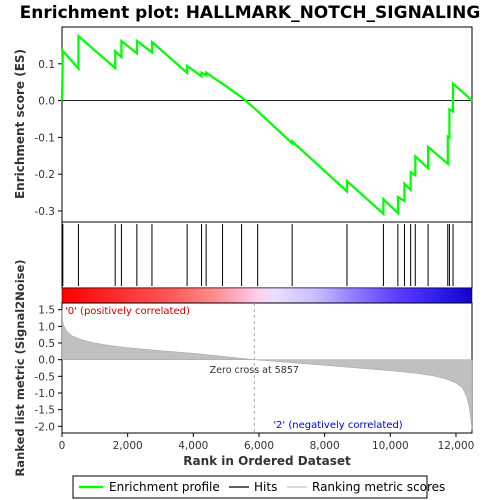  What do you see at coordinates (45, 411) in the screenshot?
I see `ranked-y-tick-label: -1.5` at bounding box center [45, 411].